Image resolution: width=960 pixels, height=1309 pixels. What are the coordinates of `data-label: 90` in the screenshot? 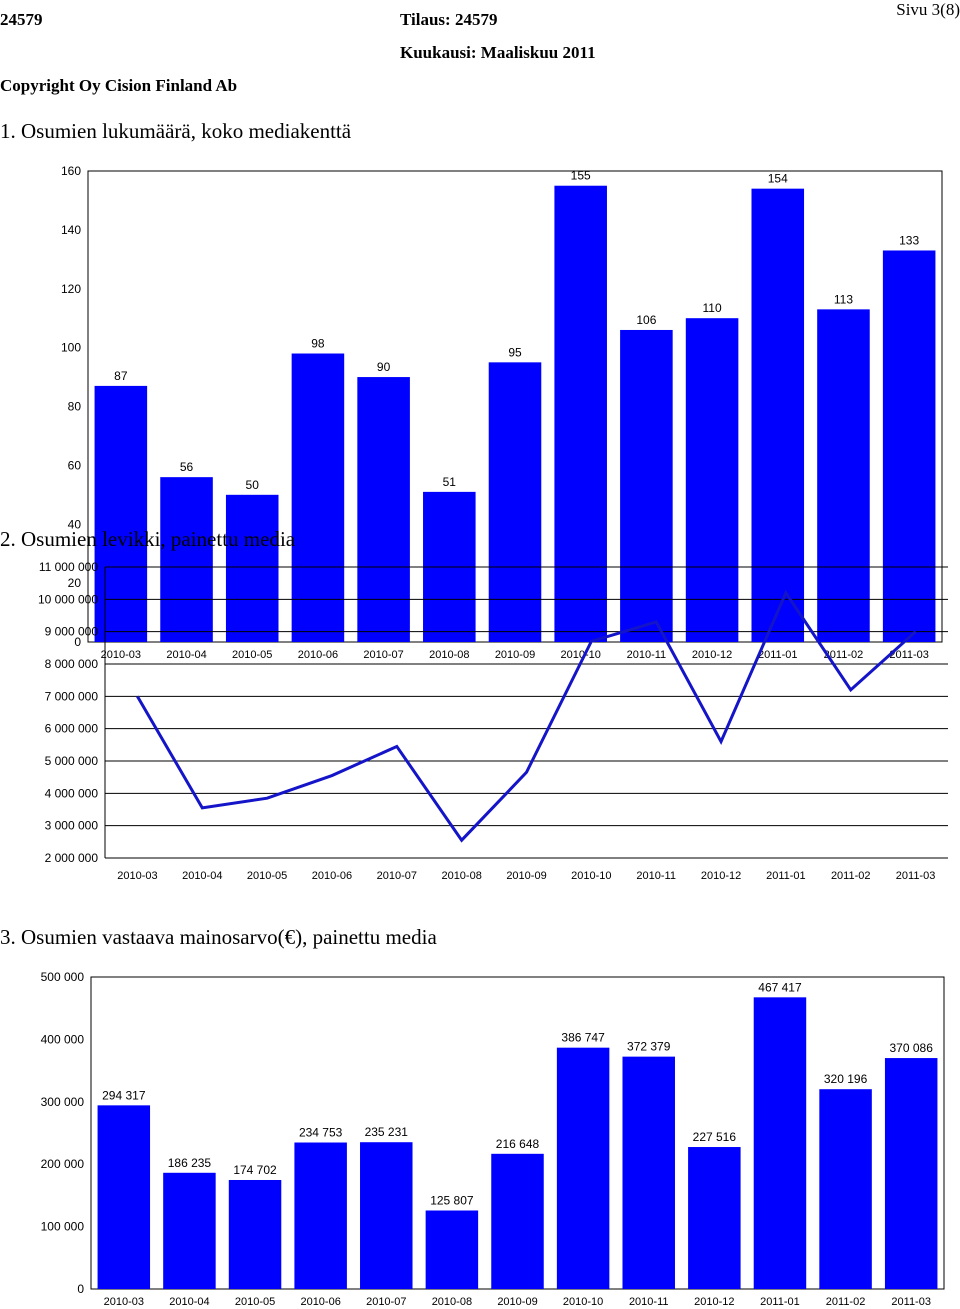 It's located at (384, 367).